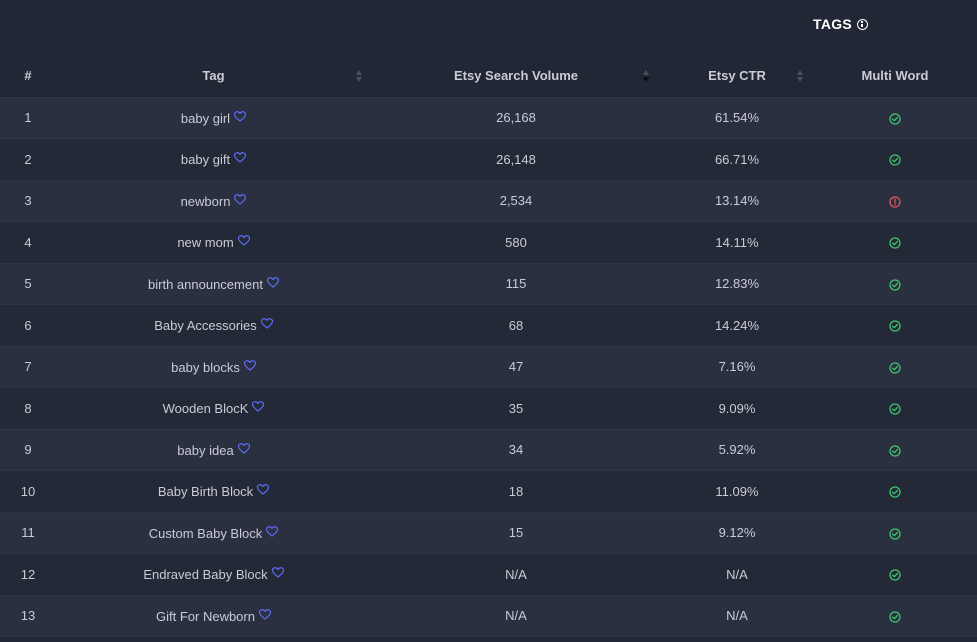  What do you see at coordinates (737, 159) in the screenshot?
I see `ctr-cell: 66.71%` at bounding box center [737, 159].